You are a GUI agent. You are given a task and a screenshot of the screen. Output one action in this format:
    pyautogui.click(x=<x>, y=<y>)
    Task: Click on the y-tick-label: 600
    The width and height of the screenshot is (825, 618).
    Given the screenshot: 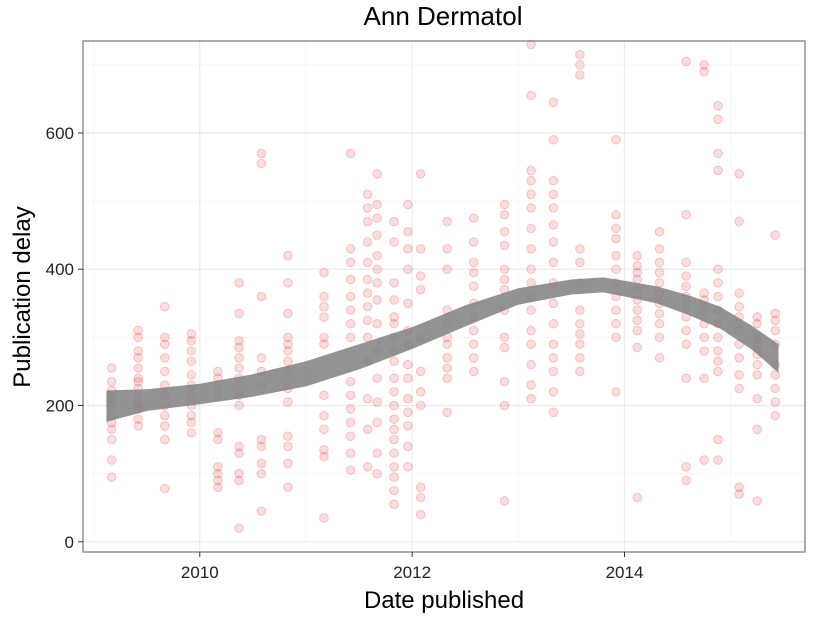 What is the action you would take?
    pyautogui.click(x=60, y=133)
    